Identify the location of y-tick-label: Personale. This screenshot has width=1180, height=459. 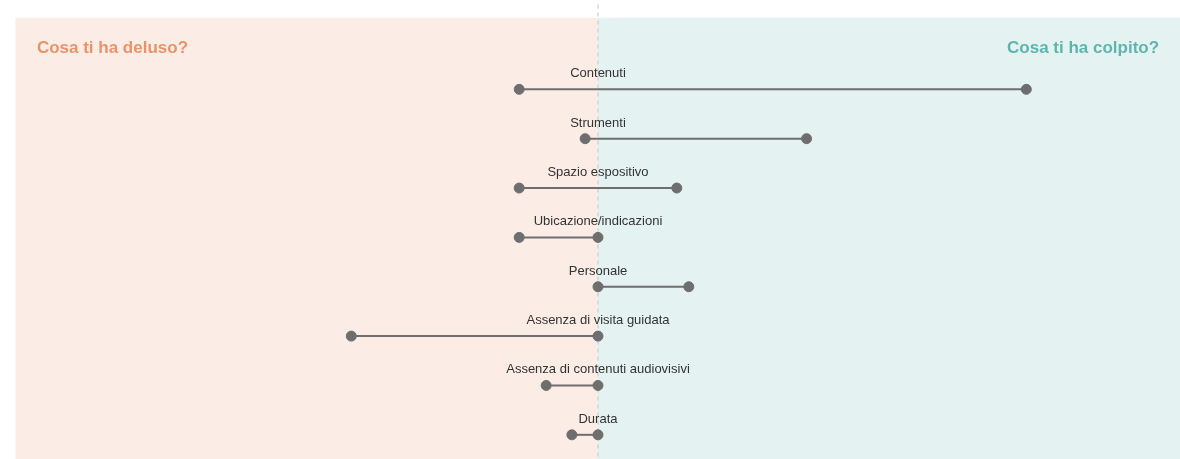
(598, 270).